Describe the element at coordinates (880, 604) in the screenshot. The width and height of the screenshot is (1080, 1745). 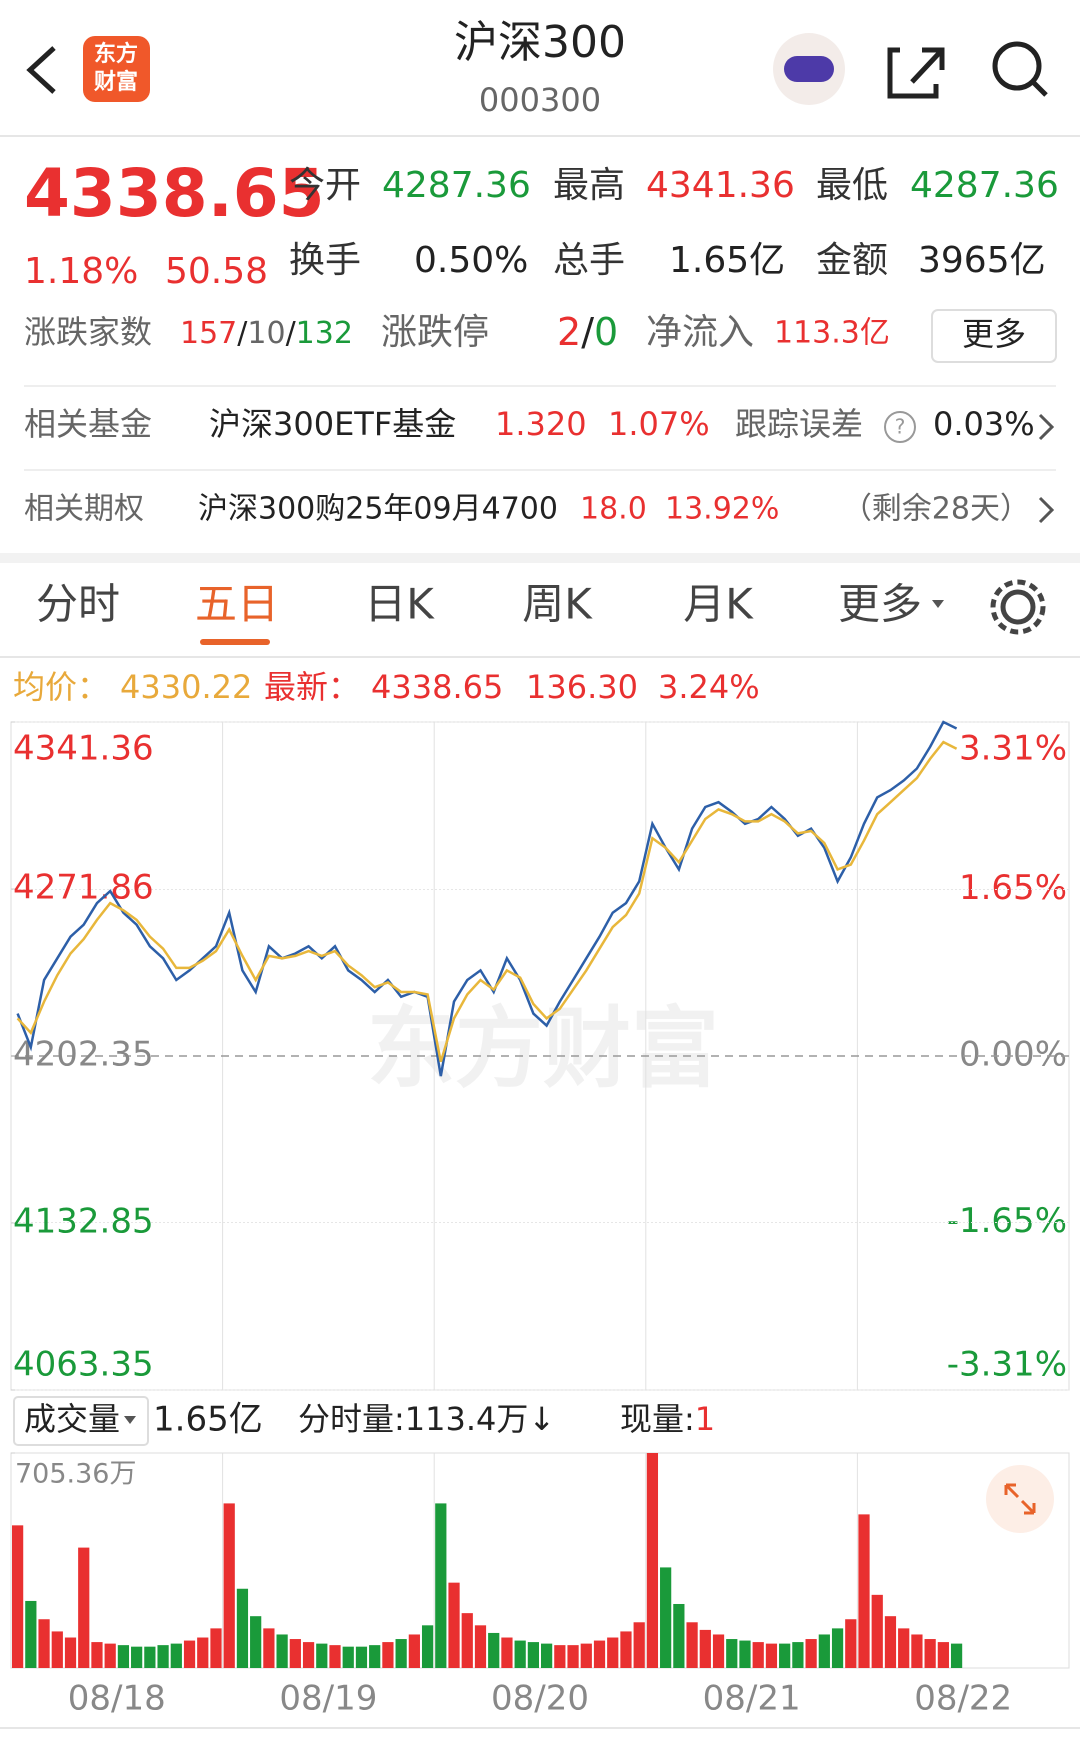
I see `tab: 更多` at that location.